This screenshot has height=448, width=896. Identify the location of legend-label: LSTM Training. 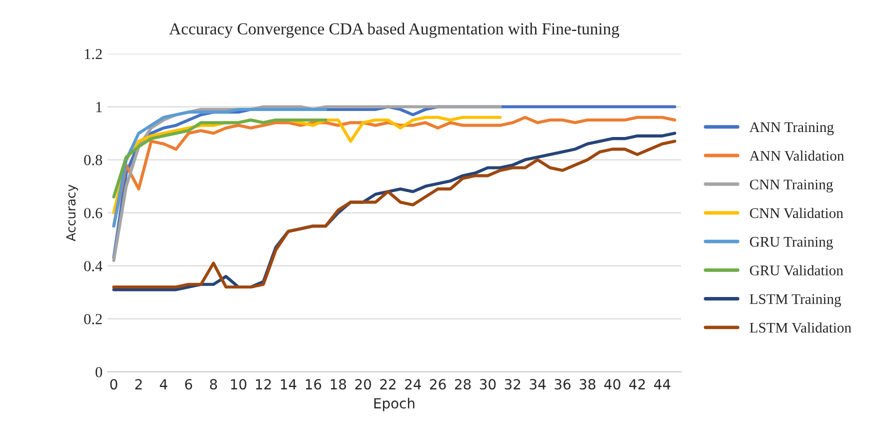
(796, 301).